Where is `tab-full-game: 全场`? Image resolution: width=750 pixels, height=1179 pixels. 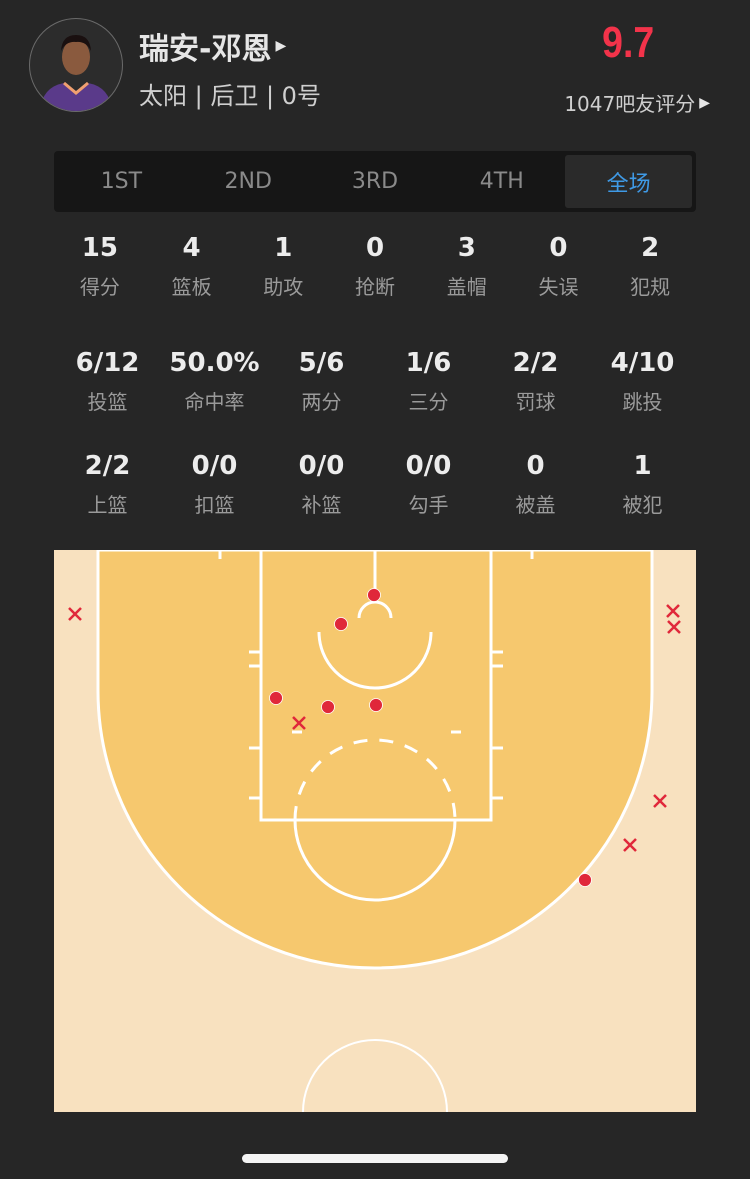 tab-full-game: 全场 is located at coordinates (628, 181).